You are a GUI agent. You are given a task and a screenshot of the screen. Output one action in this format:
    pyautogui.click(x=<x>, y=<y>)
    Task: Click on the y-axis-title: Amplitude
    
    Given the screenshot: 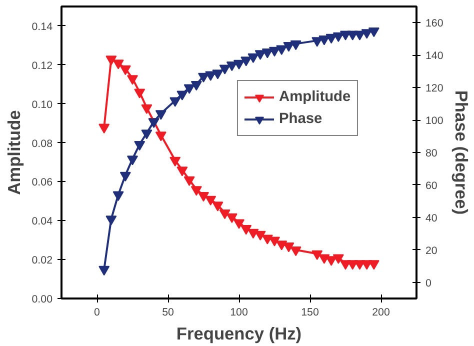 What is the action you would take?
    pyautogui.click(x=14, y=152)
    